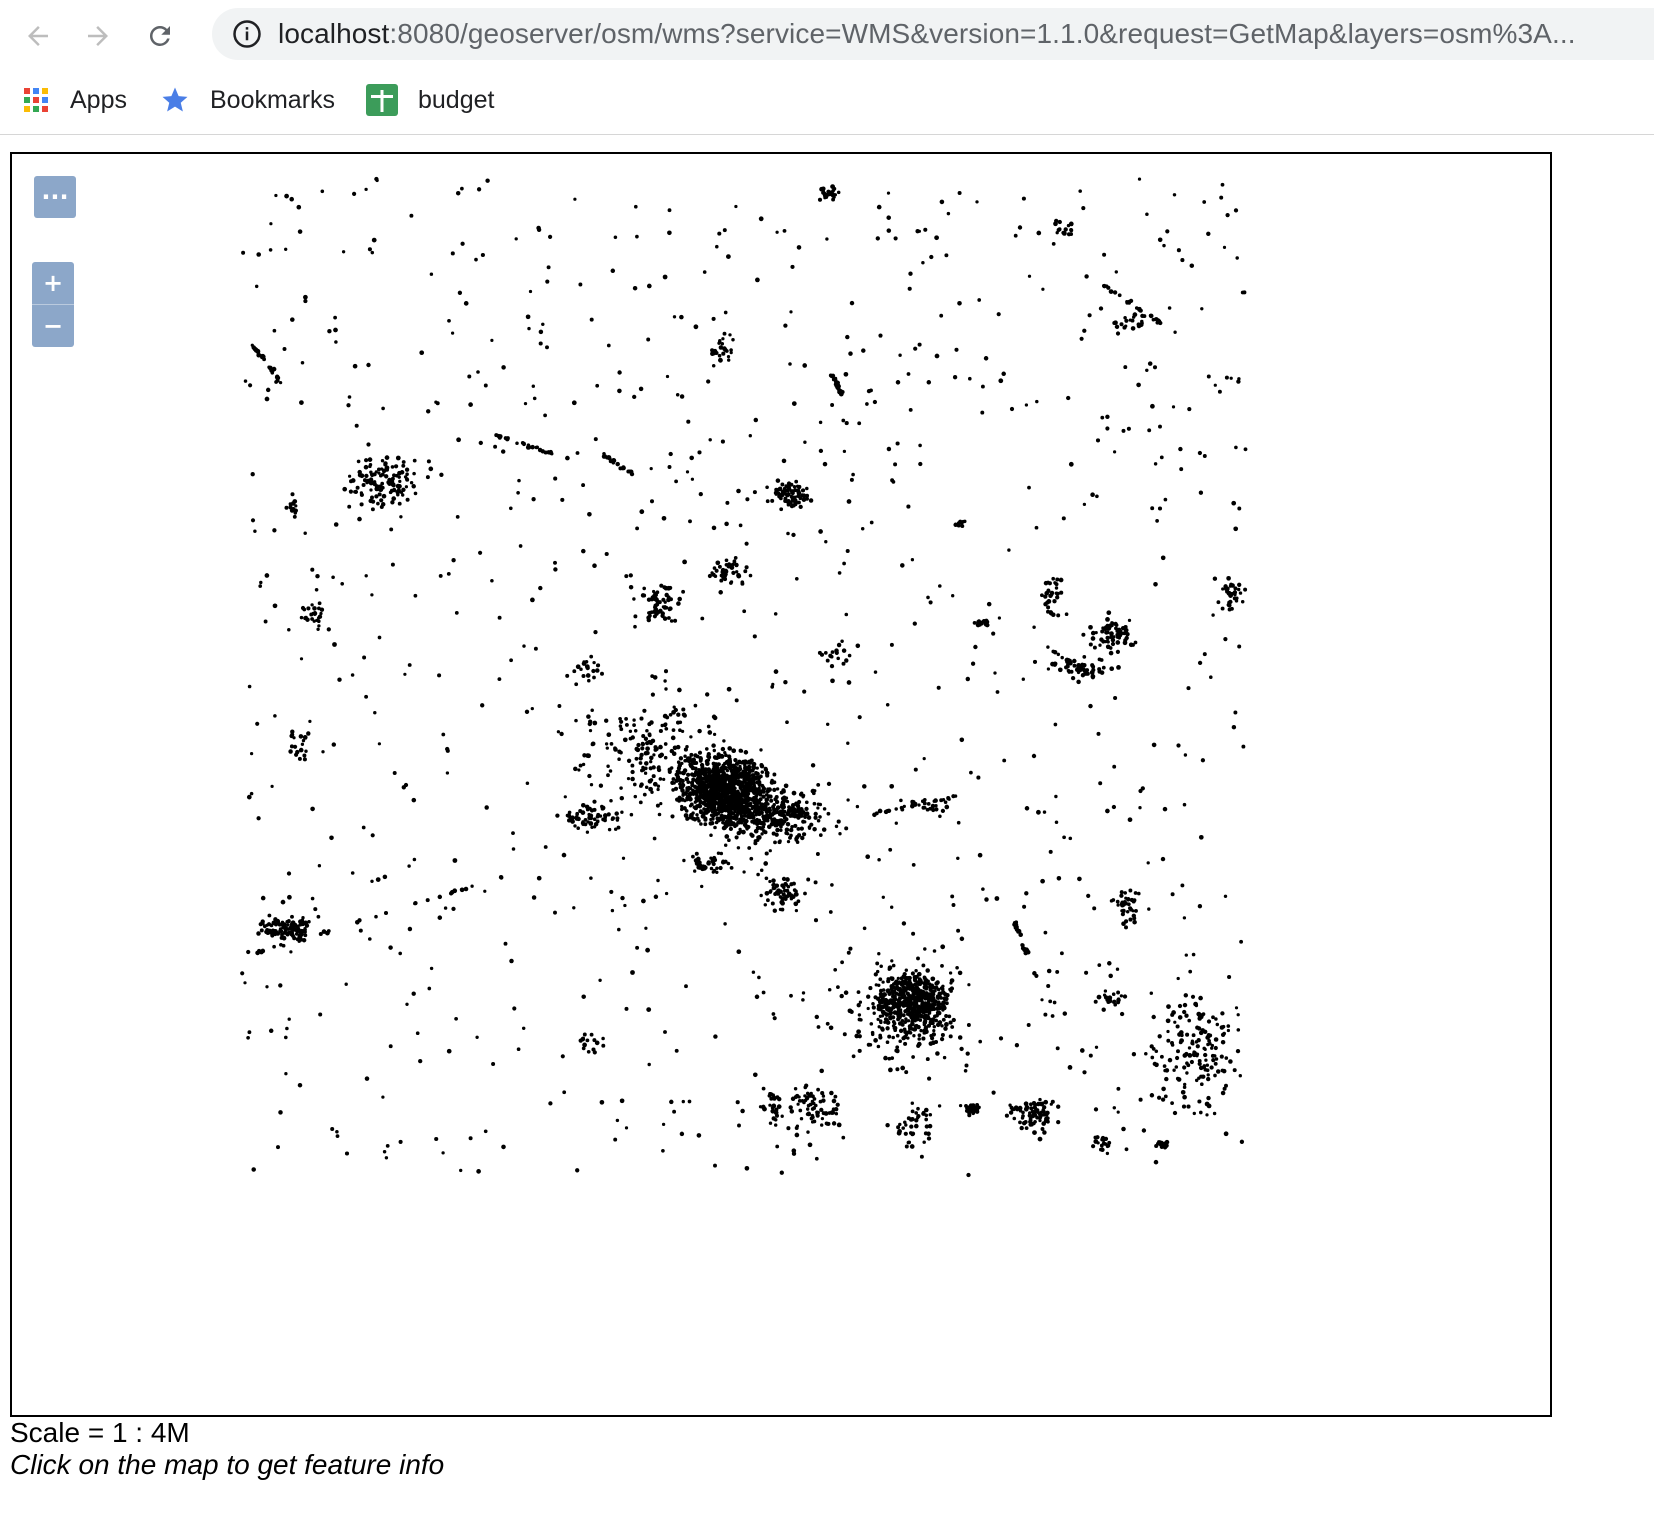 The height and width of the screenshot is (1514, 1654). I want to click on back-button, so click(38, 36).